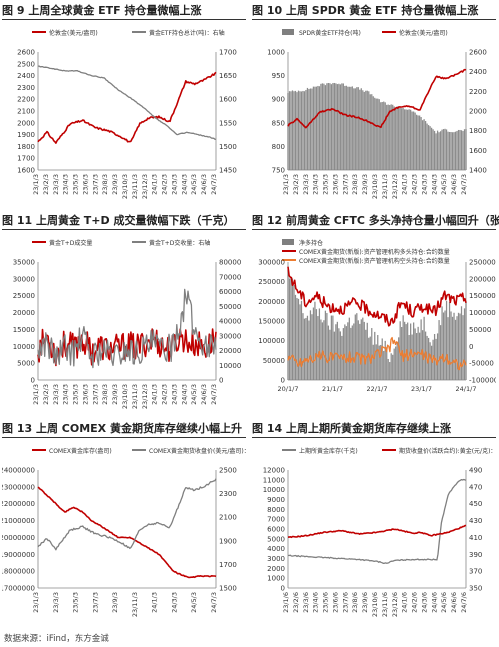  I want to click on legend-label: 黄金ETF持仓总计(吨)：右轴, so click(187, 33).